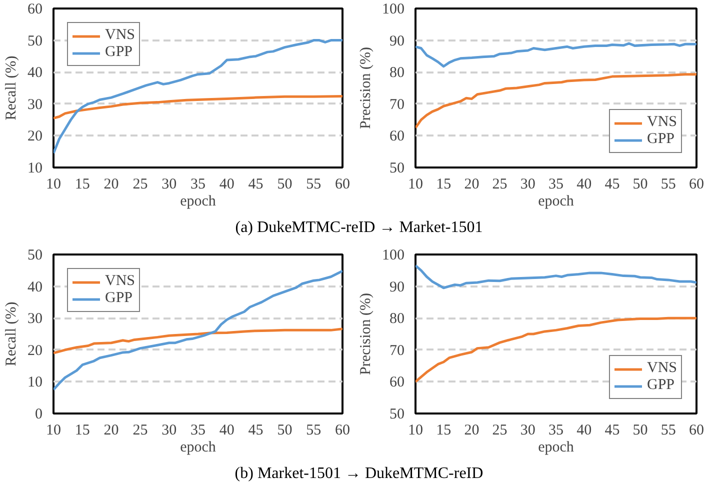 The width and height of the screenshot is (709, 486). I want to click on y-tick-label: 0, so click(38, 414).